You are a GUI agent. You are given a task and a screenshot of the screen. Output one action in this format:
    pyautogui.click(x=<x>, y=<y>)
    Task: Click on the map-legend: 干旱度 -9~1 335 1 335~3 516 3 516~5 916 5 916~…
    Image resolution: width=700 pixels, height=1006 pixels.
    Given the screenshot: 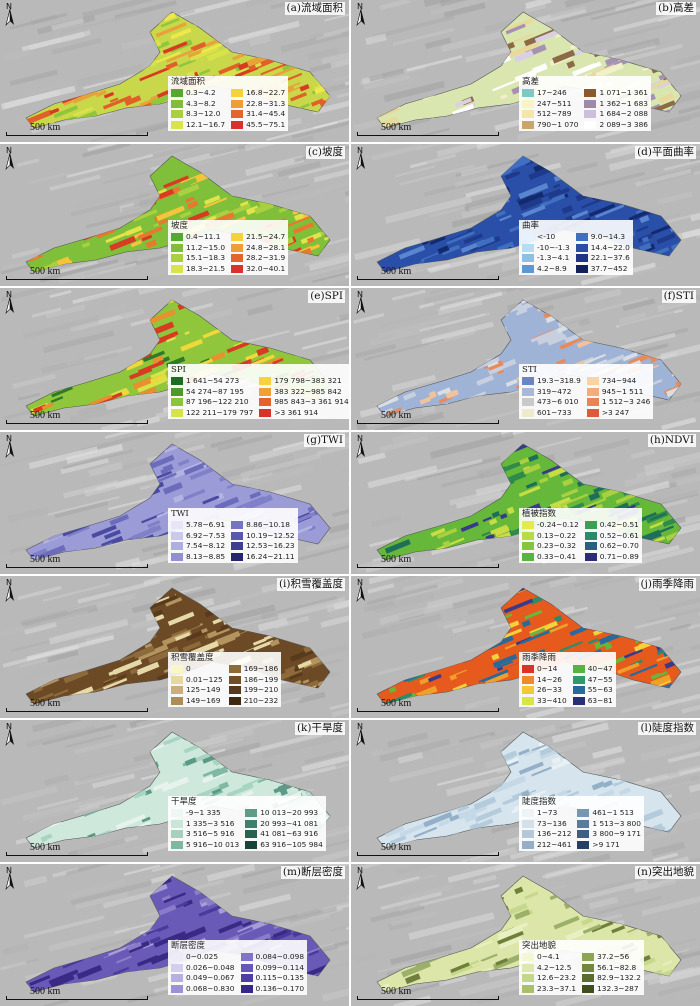 What is the action you would take?
    pyautogui.click(x=247, y=824)
    